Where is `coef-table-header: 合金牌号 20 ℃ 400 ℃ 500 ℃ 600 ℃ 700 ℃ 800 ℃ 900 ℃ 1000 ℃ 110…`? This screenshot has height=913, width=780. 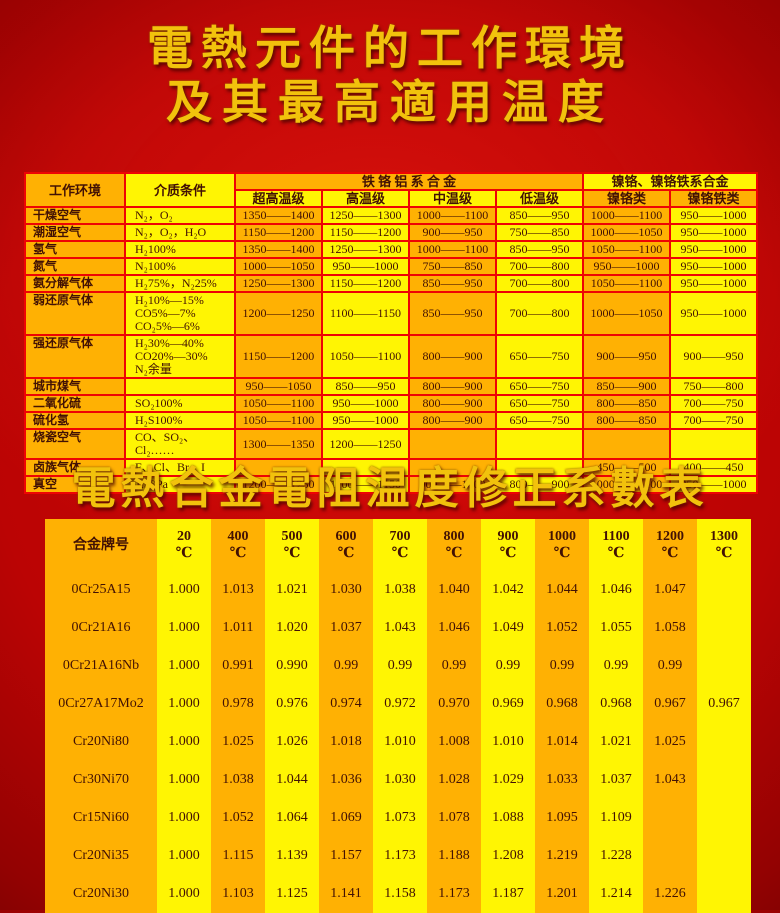 coef-table-header: 合金牌号 20 ℃ 400 ℃ 500 ℃ 600 ℃ 700 ℃ 800 ℃ 900 ℃ 1000 ℃ 110… is located at coordinates (398, 545).